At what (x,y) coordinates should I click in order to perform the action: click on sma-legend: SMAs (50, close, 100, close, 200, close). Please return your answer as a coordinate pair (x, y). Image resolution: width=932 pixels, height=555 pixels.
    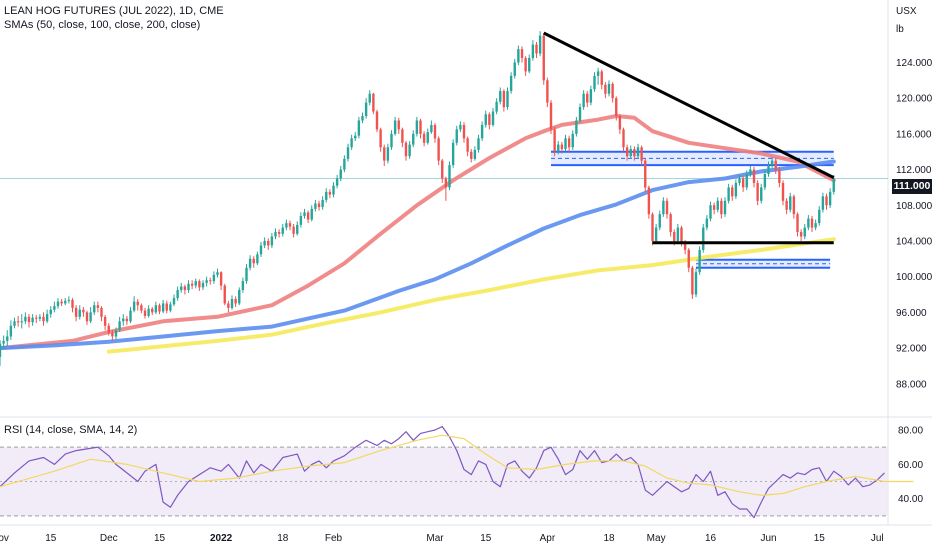
    Looking at the image, I should click on (102, 25).